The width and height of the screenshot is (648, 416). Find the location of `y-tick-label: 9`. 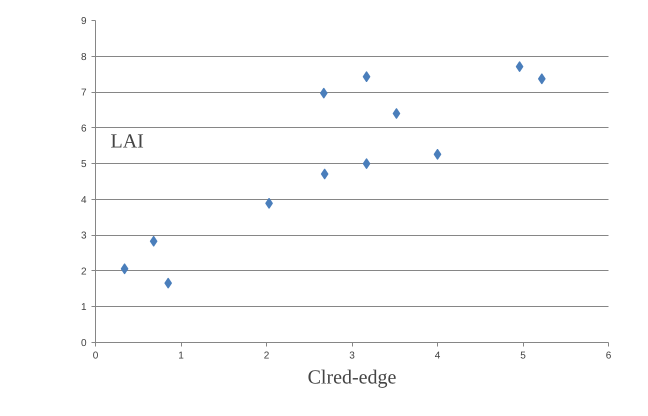

y-tick-label: 9 is located at coordinates (83, 21).